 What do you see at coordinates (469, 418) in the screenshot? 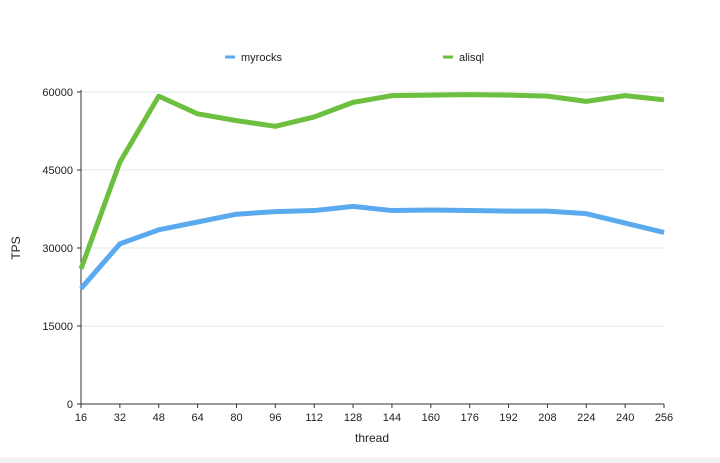
I see `x-tick-label: 176` at bounding box center [469, 418].